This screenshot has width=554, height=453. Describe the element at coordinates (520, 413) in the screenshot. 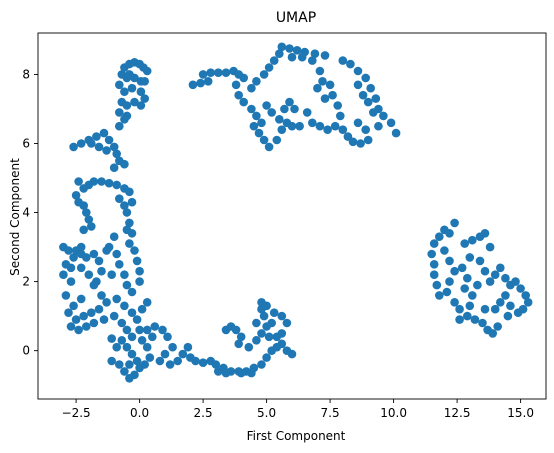

I see `x-tick-label: 15.0` at that location.